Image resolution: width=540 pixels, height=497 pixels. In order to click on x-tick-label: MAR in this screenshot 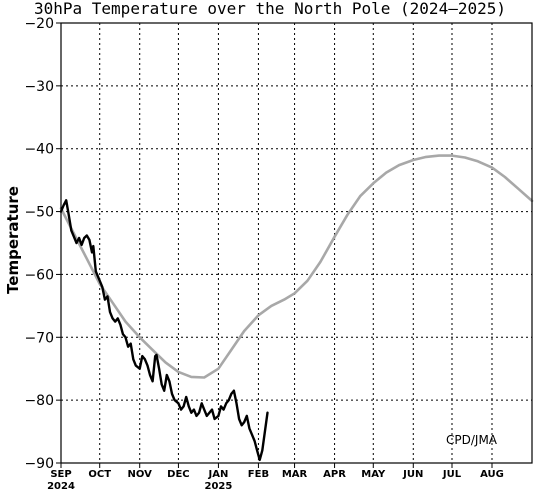, I will do `click(295, 474)`.